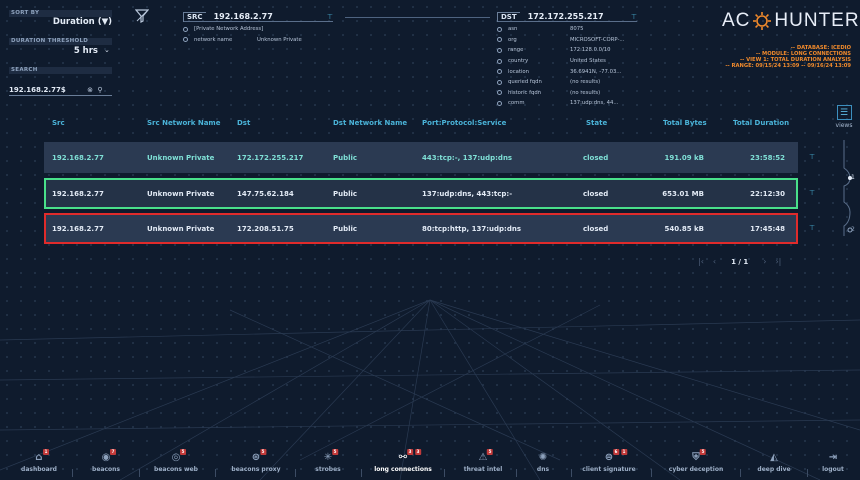 This screenshot has width=860, height=480. What do you see at coordinates (60, 41) in the screenshot?
I see `duration-threshold-label: DURATION THRESHOLD` at bounding box center [60, 41].